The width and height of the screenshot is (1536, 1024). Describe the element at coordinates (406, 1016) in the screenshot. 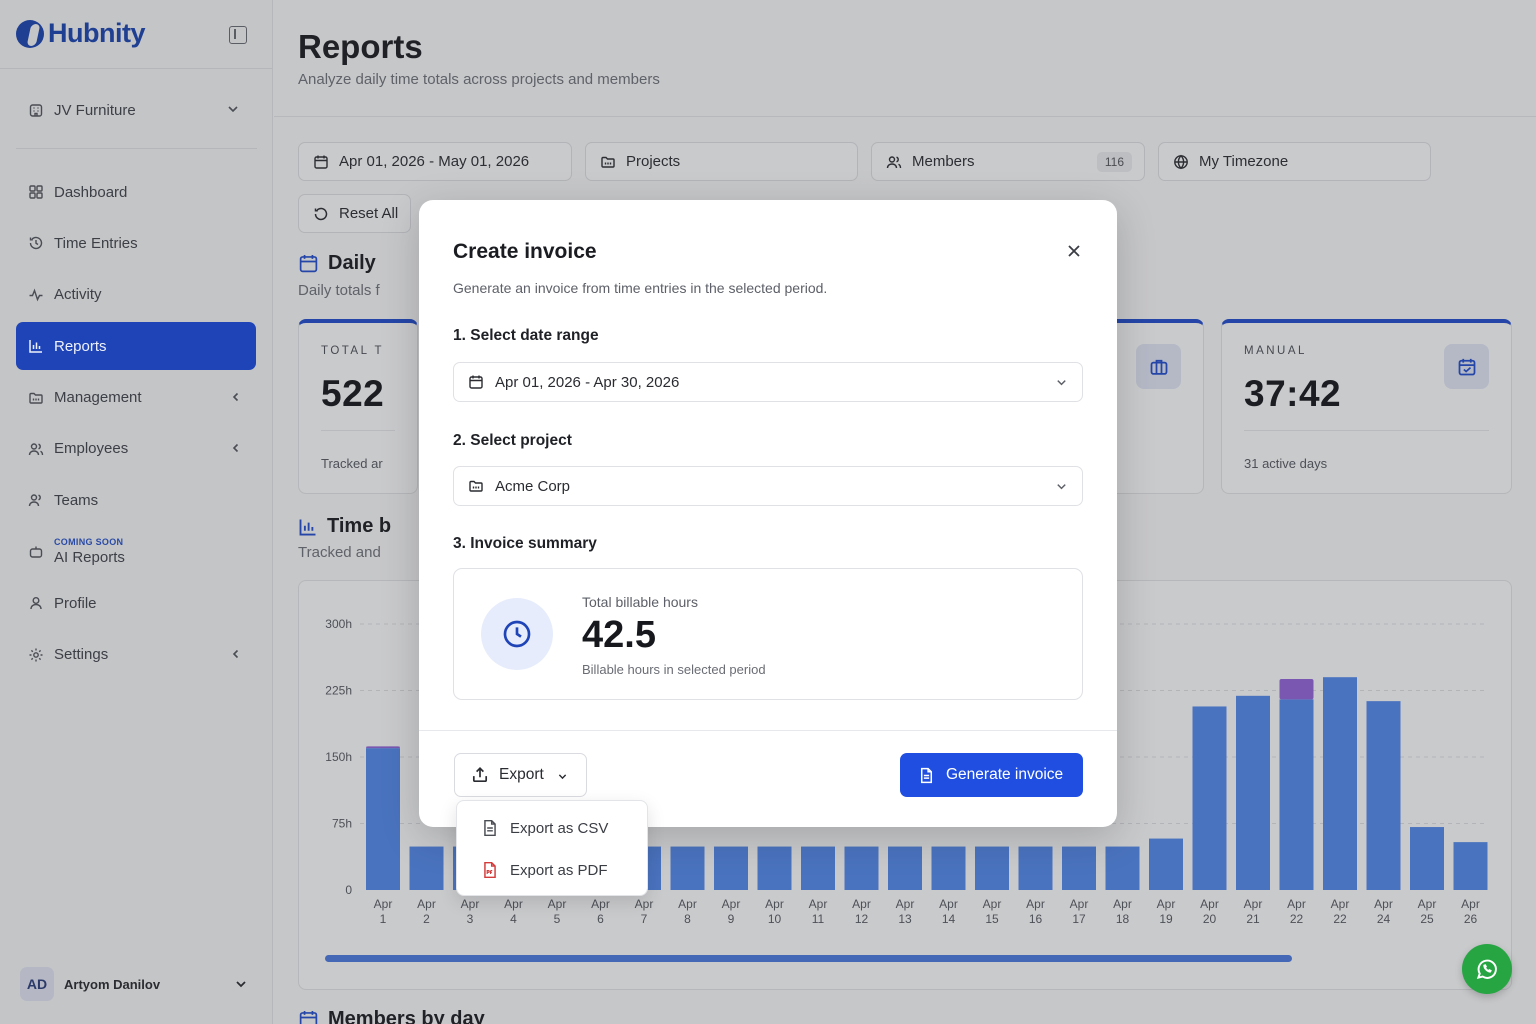

I see `members-section-title: Members by day` at that location.